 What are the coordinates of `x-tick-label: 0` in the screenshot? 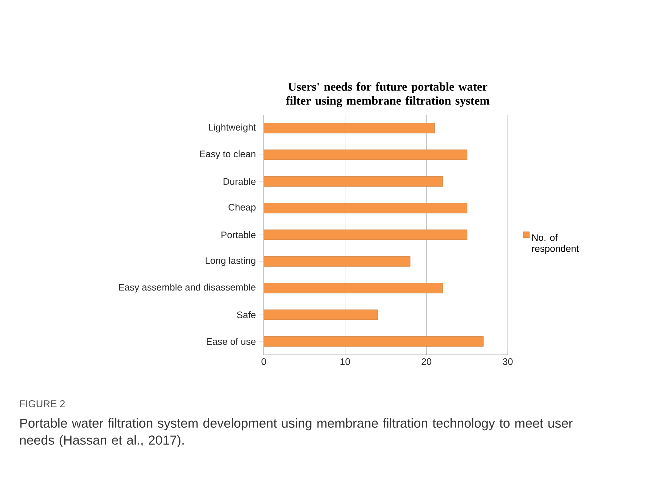 It's located at (264, 362).